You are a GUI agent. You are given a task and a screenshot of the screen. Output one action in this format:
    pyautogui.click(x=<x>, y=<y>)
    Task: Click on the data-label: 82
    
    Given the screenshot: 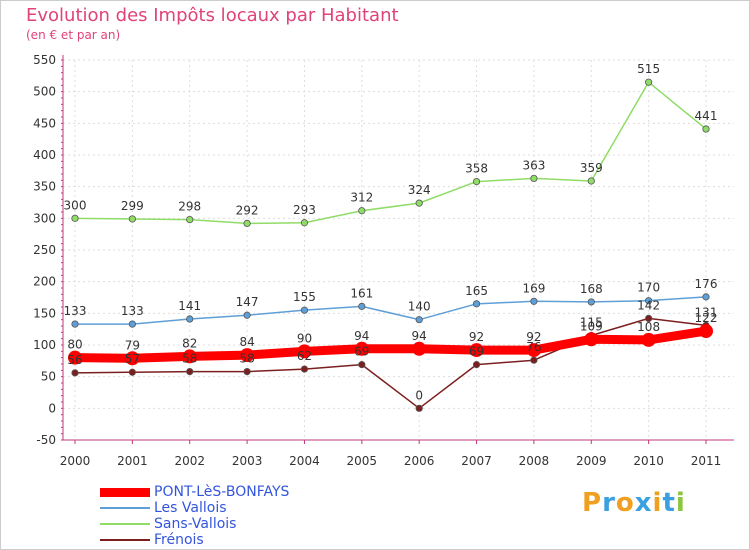 What is the action you would take?
    pyautogui.click(x=189, y=343)
    